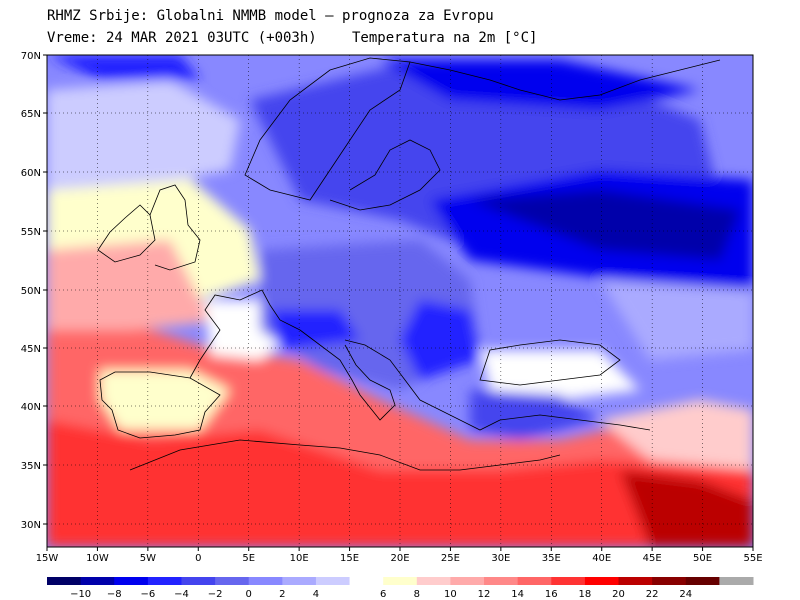 The image size is (800, 600). I want to click on forecast-time: Vreme: 24 MAR 2021 03UTC (+003h), so click(182, 38).